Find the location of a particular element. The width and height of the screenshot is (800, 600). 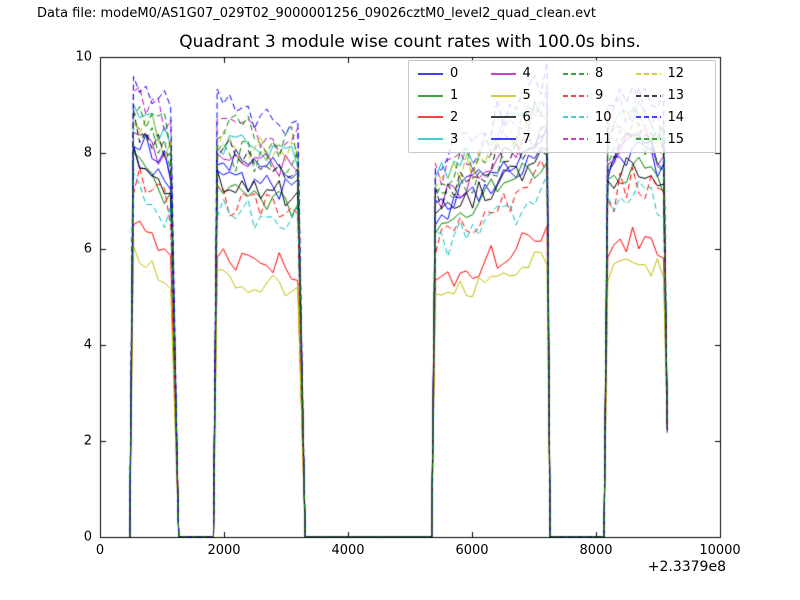

legend-label: 4 is located at coordinates (526, 74).